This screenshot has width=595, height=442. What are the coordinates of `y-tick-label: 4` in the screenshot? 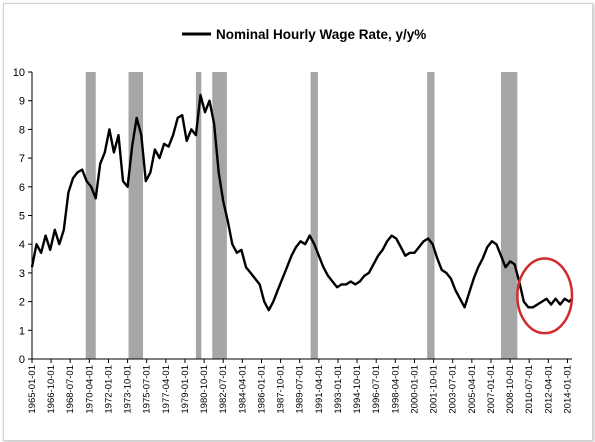 It's located at (22, 245).